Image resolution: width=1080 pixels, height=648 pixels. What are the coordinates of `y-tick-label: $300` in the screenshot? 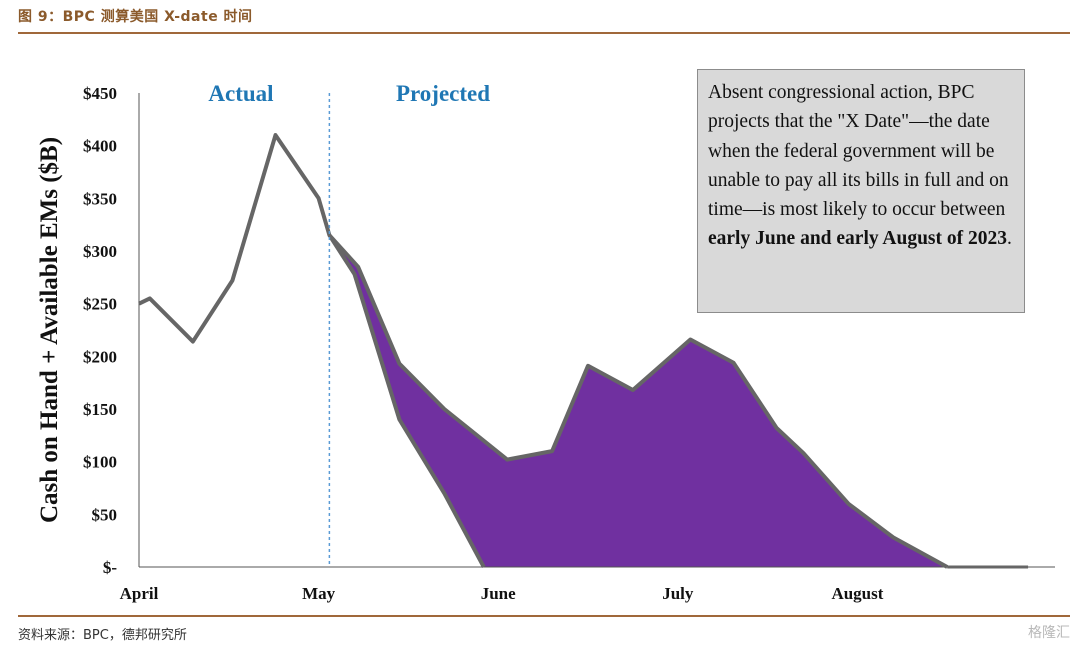 It's located at (100, 251).